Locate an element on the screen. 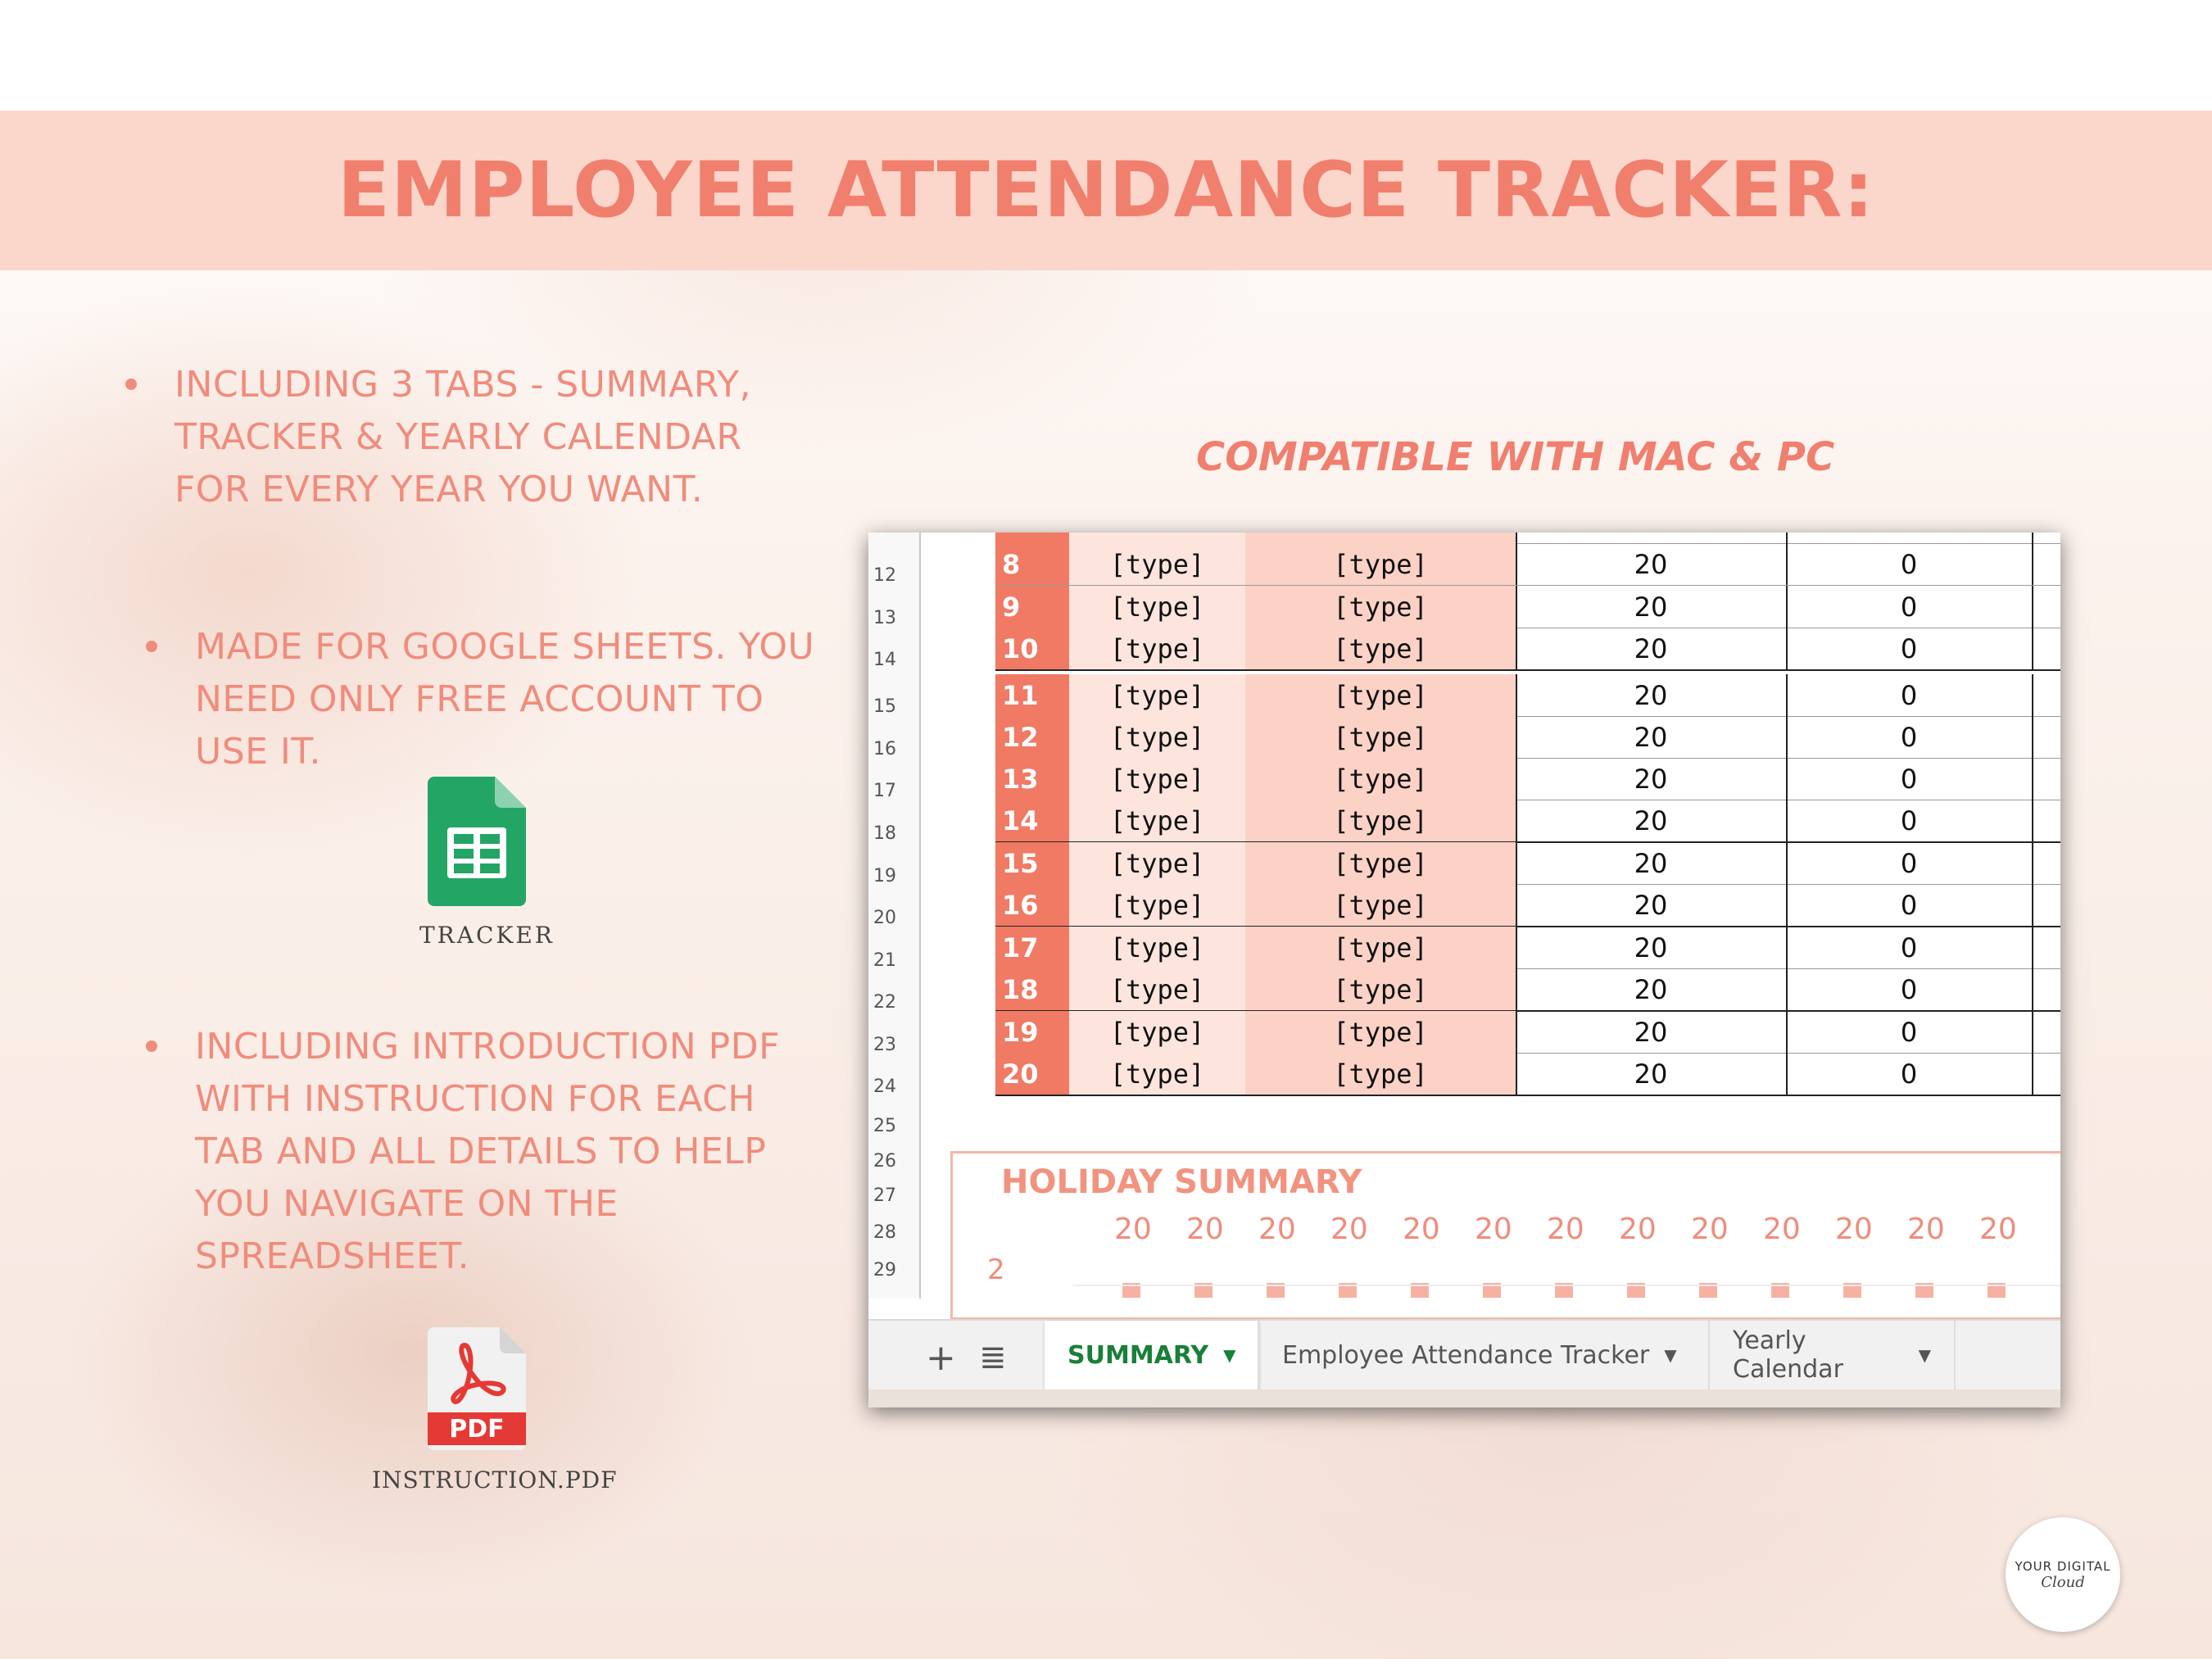 The image size is (2212, 1659). pdf-label: PDF is located at coordinates (476, 1429).